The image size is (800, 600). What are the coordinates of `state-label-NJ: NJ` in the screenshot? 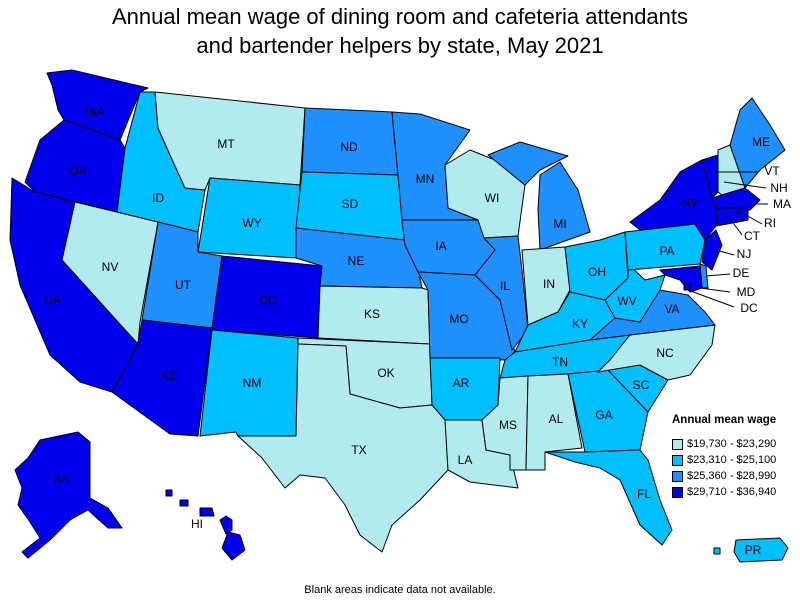 It's located at (744, 254).